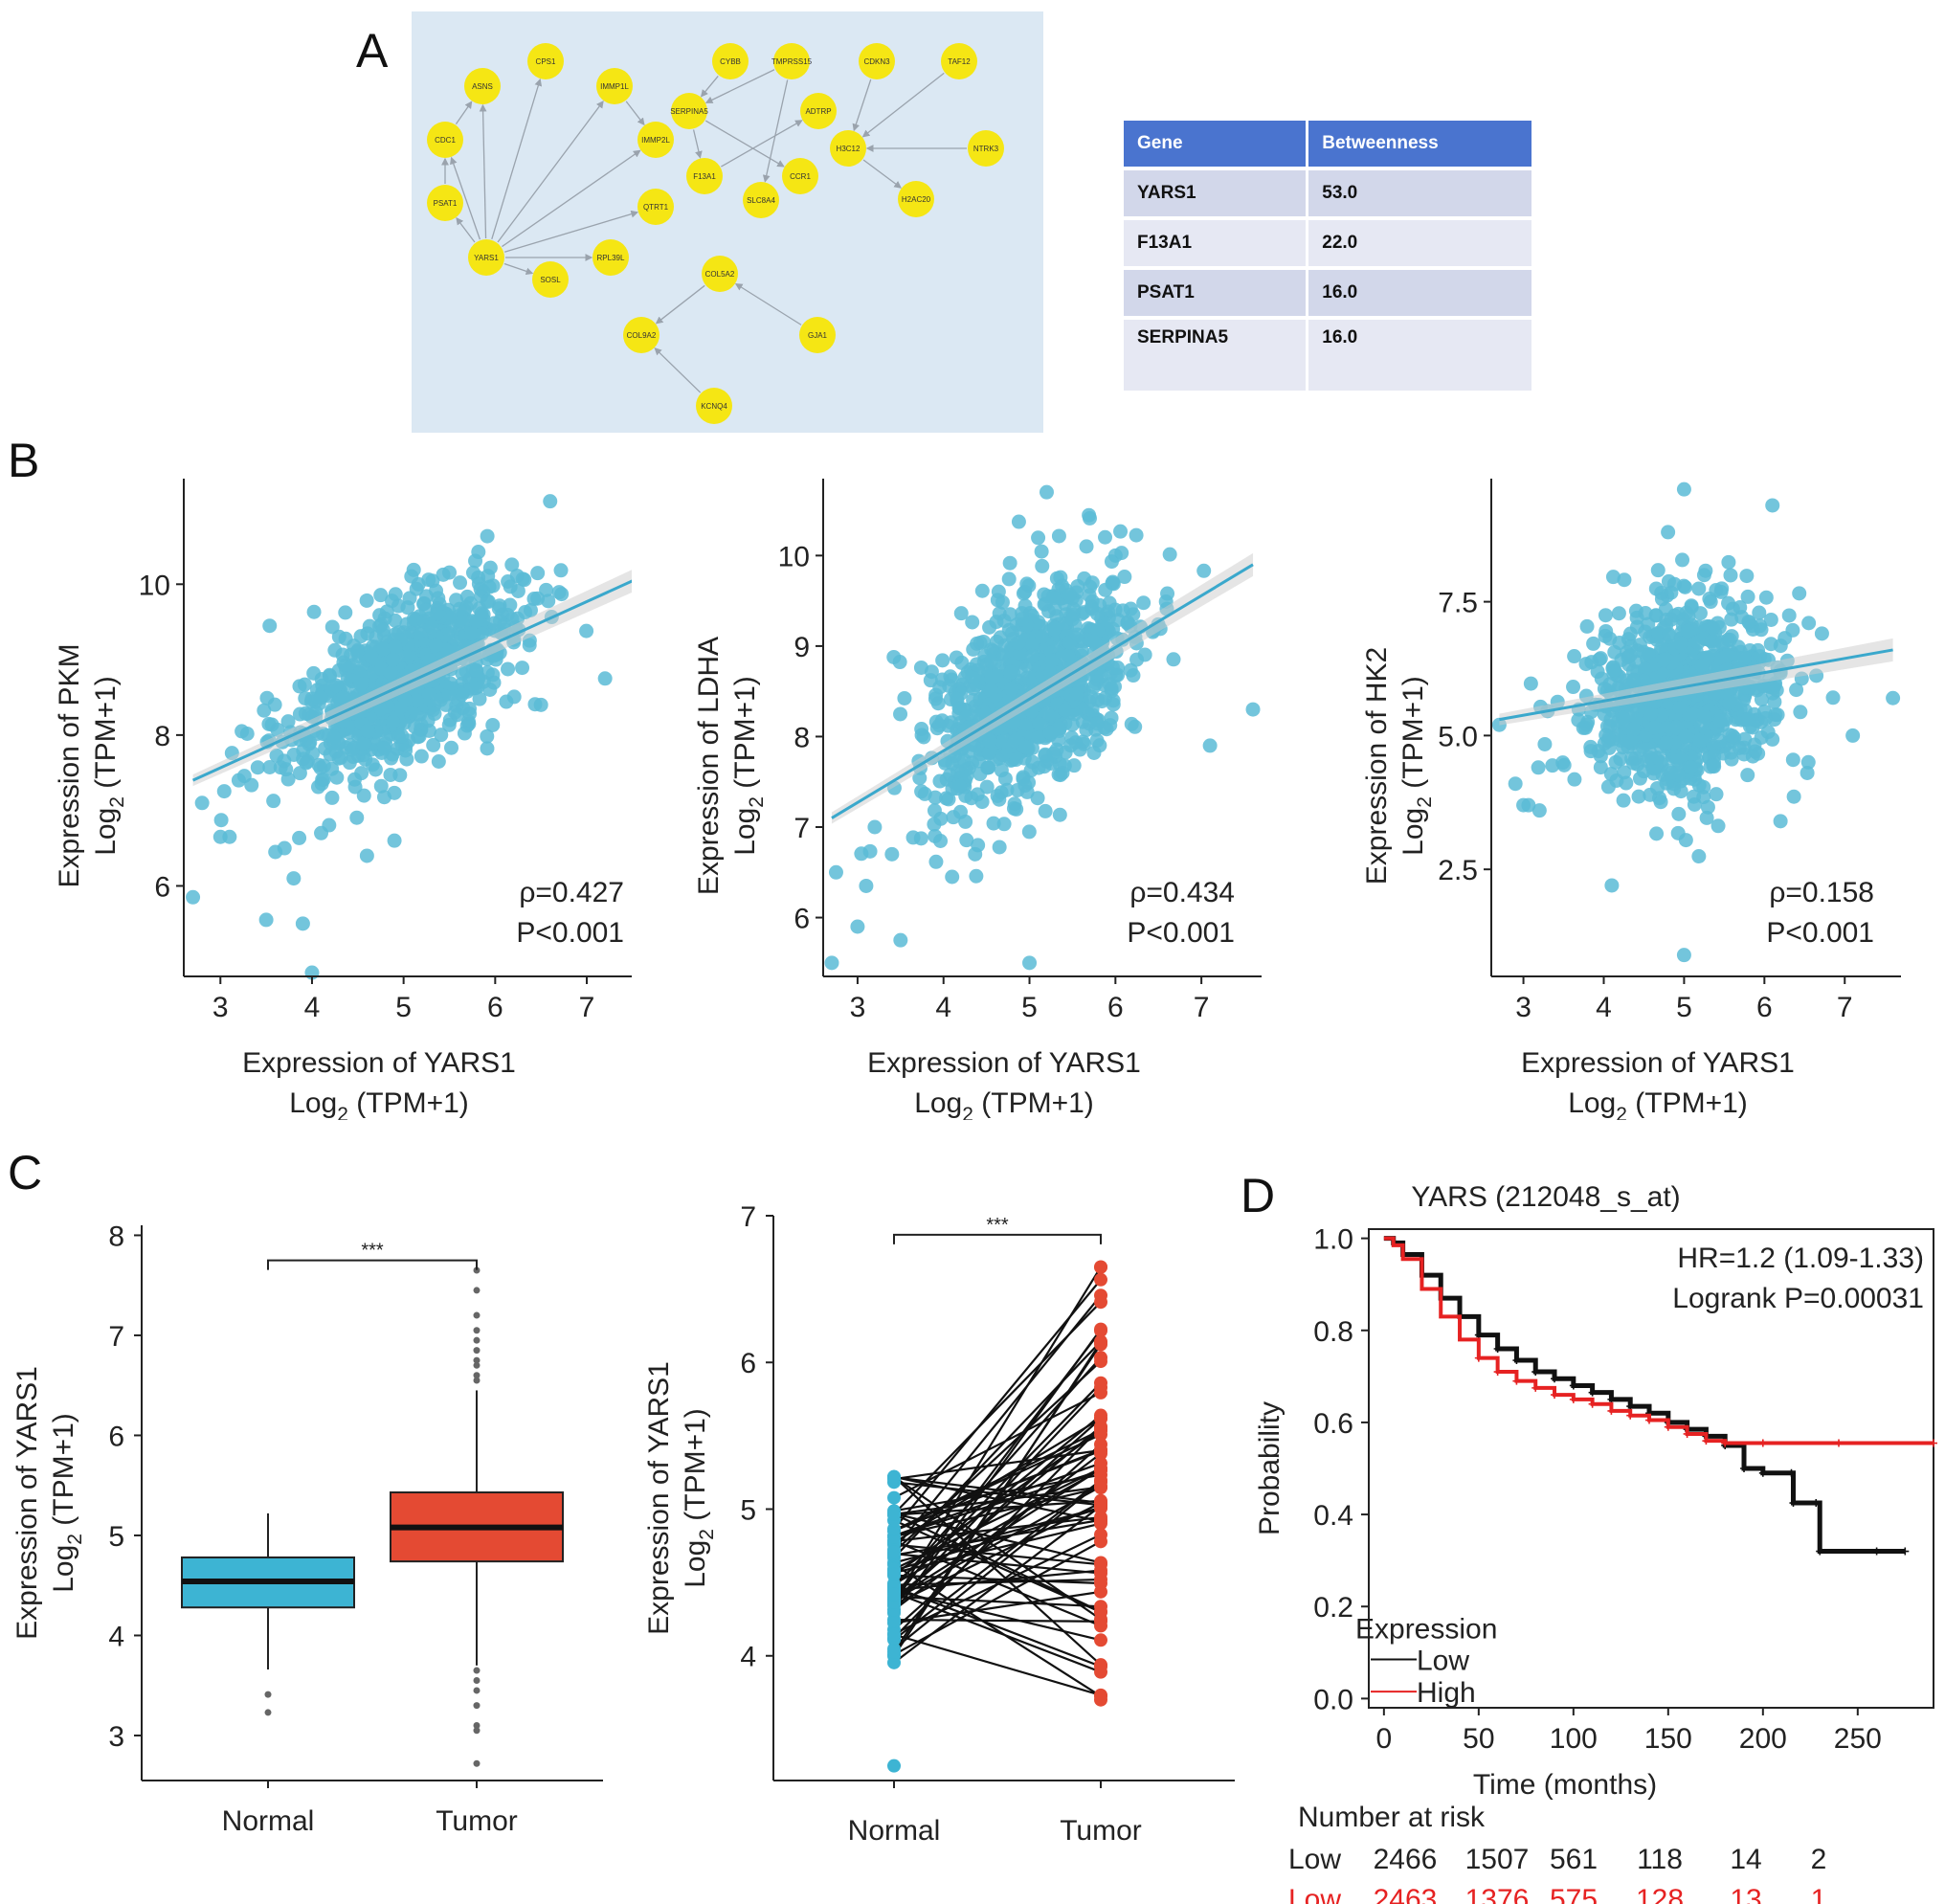 The height and width of the screenshot is (1904, 1945). Describe the element at coordinates (1029, 1008) in the screenshot. I see `x-tick-label: 5` at that location.